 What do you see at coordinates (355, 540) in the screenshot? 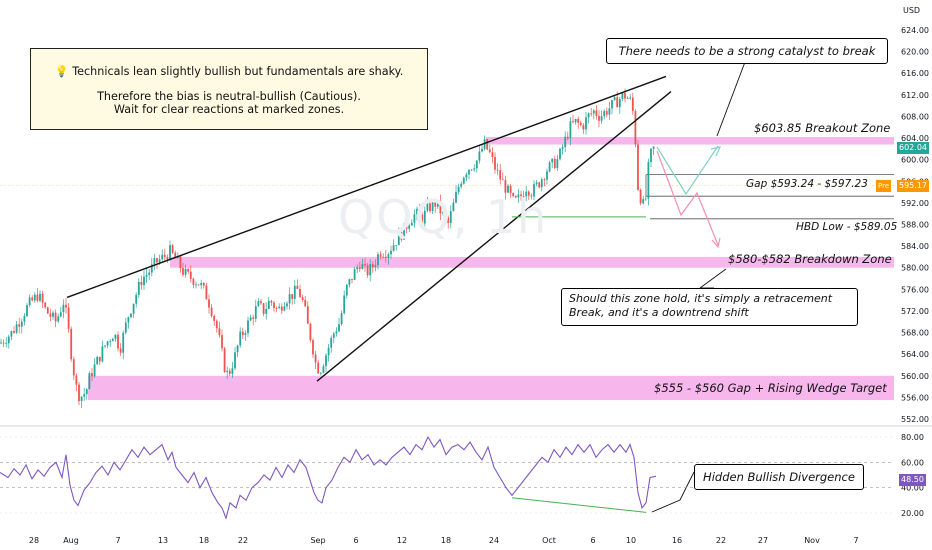
I see `time-tick-label: 6` at bounding box center [355, 540].